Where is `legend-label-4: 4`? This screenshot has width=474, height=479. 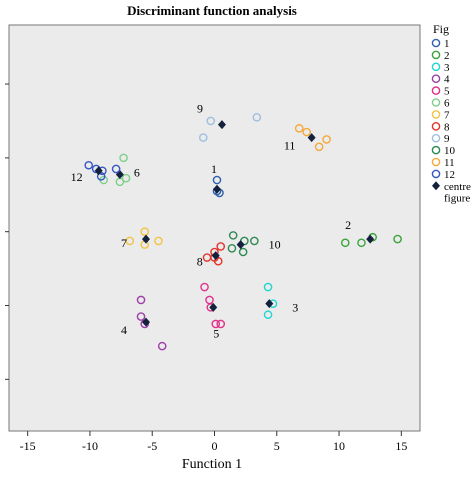
legend-label-4: 4 is located at coordinates (447, 80).